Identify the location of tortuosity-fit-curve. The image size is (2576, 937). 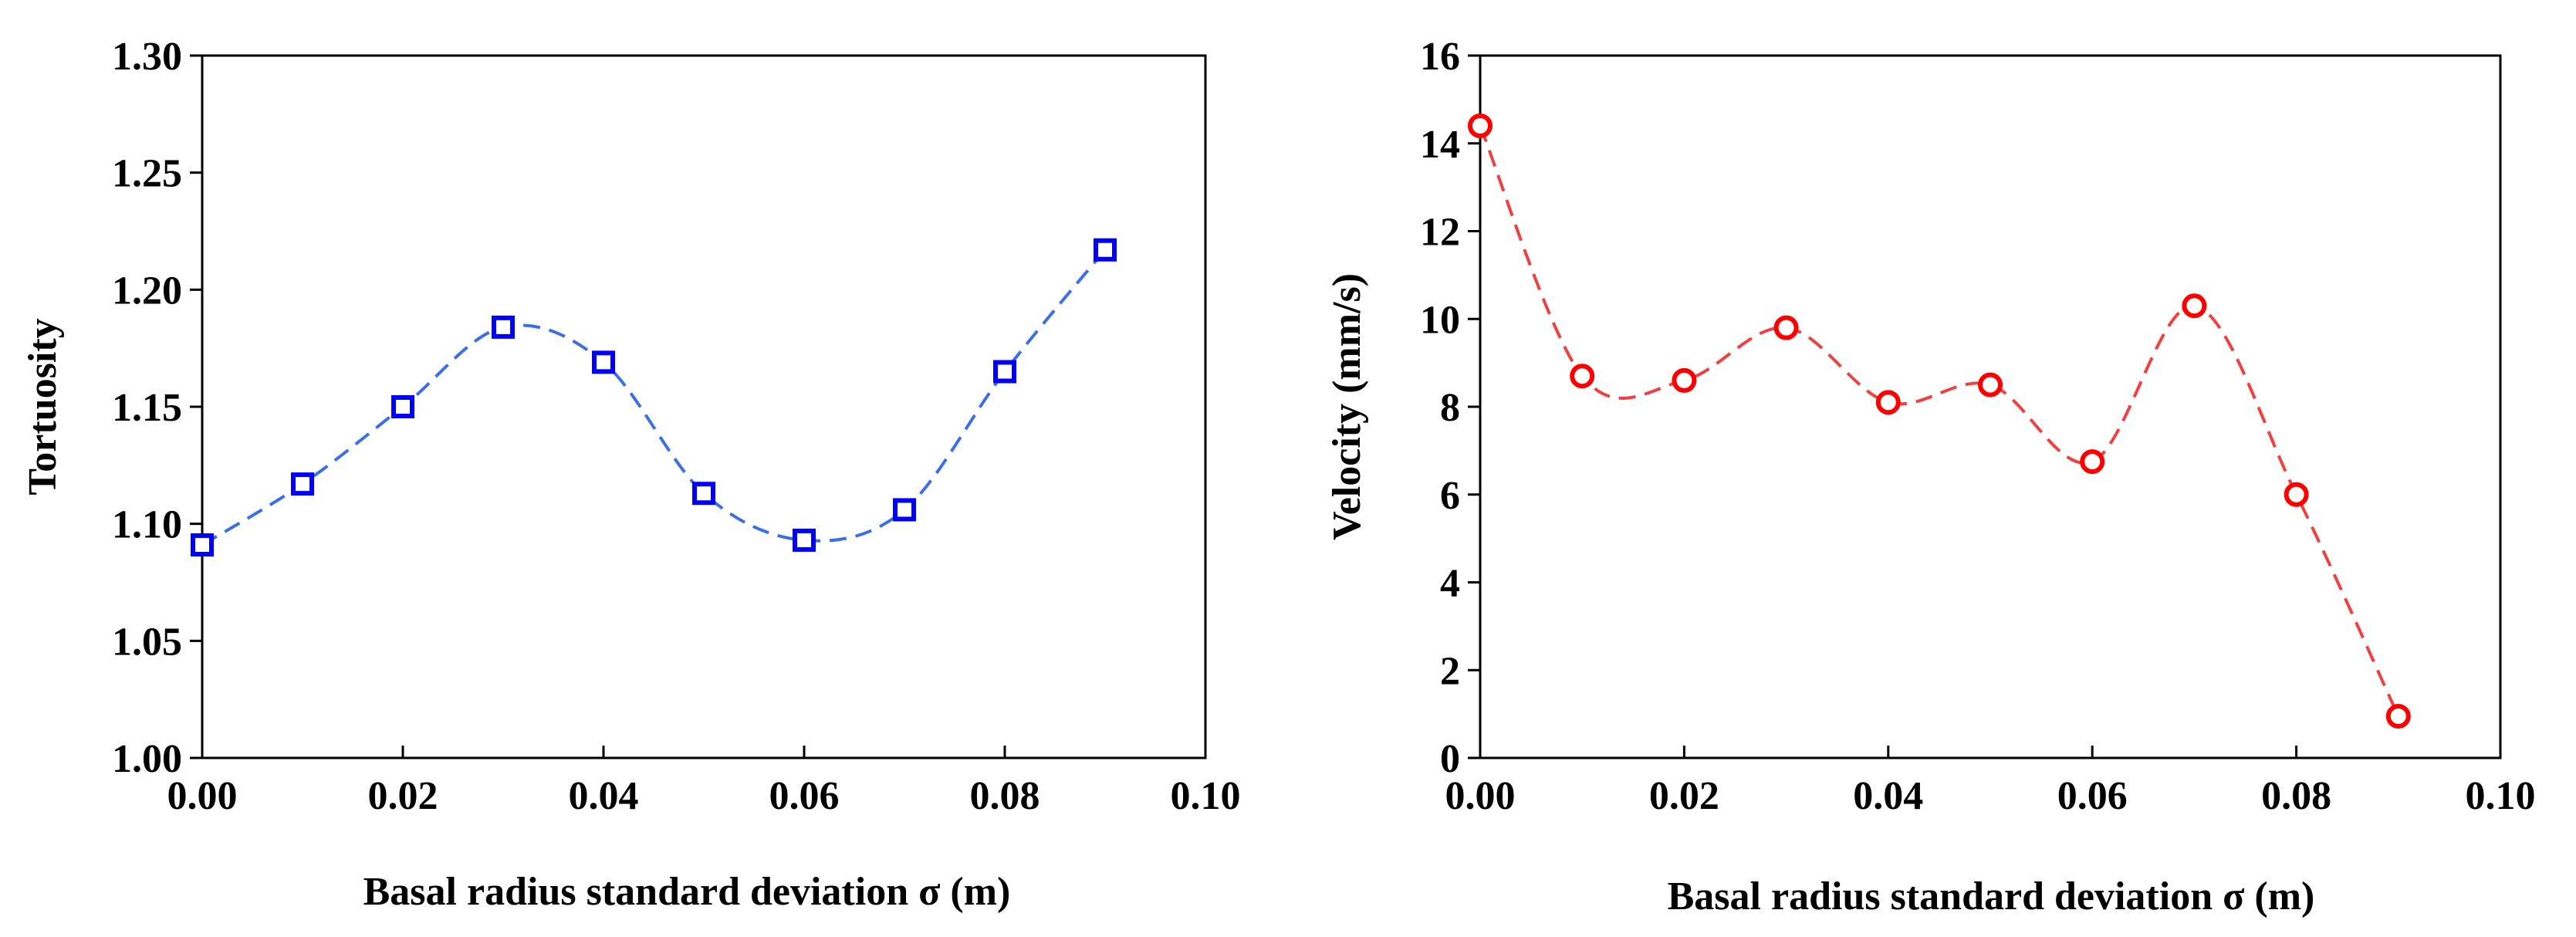
(654, 397).